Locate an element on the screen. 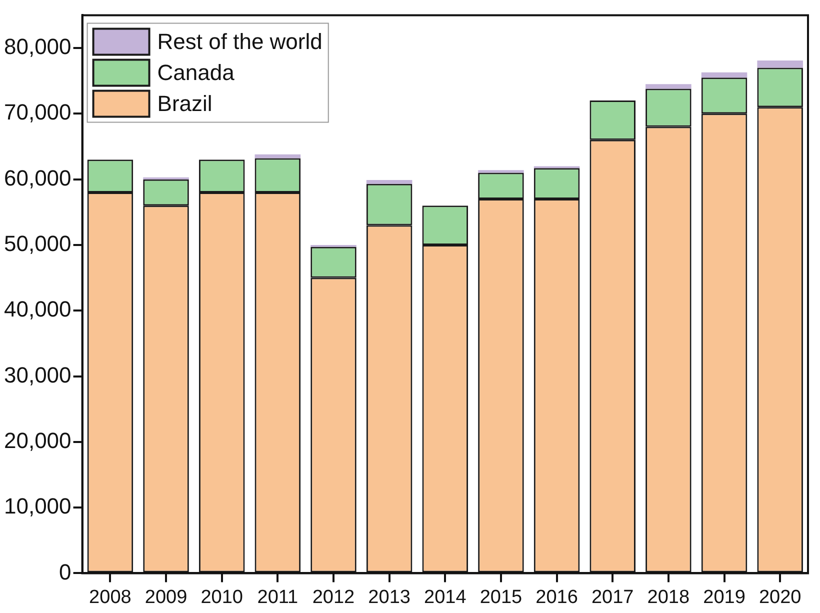 This screenshot has height=613, width=820. x-tick-label: 2009 is located at coordinates (166, 597).